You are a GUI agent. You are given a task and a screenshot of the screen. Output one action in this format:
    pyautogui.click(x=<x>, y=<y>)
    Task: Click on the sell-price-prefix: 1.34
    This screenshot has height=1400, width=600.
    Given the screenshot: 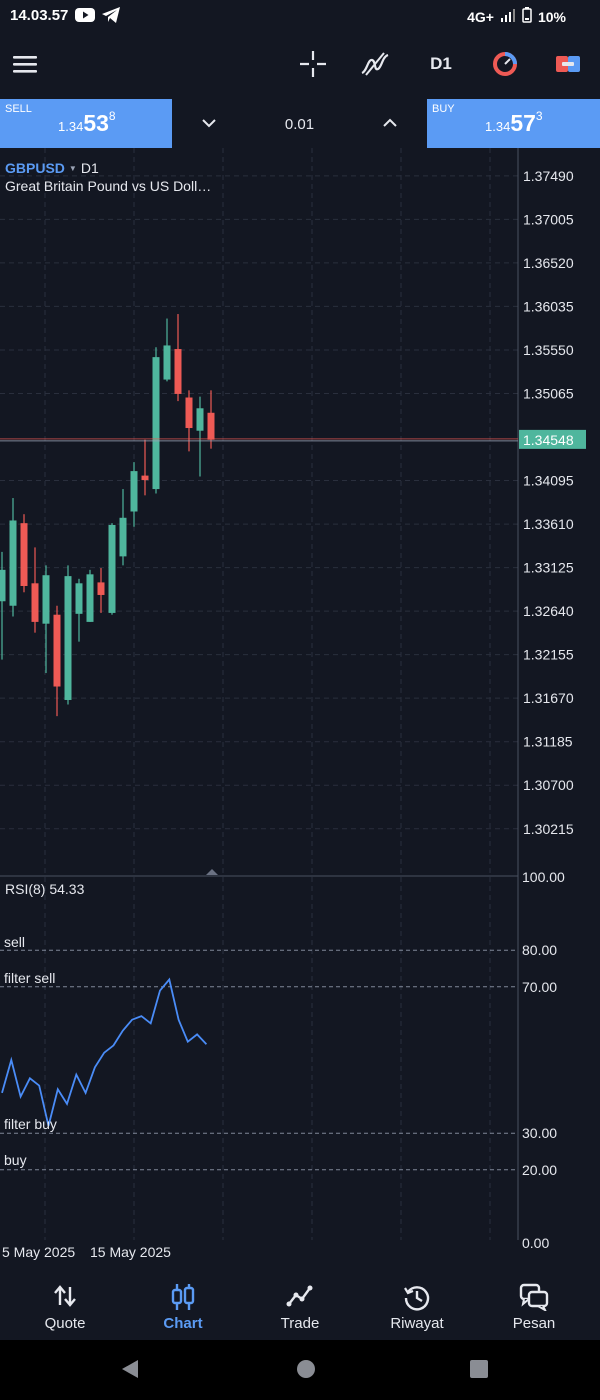 What is the action you would take?
    pyautogui.click(x=71, y=126)
    